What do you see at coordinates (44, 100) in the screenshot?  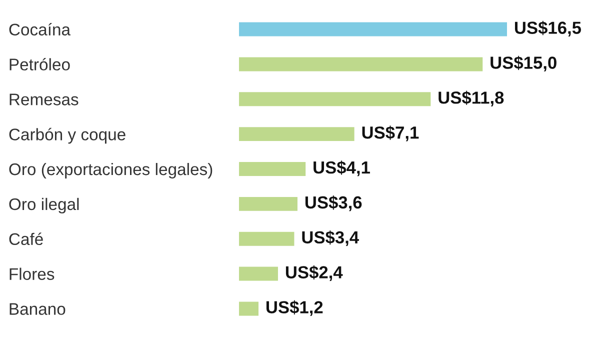 I see `y-tick-label: Remesas` at bounding box center [44, 100].